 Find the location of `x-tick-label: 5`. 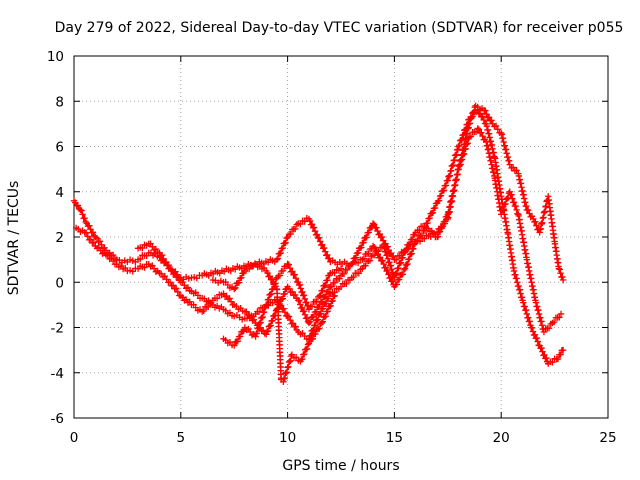

x-tick-label: 5 is located at coordinates (181, 438).